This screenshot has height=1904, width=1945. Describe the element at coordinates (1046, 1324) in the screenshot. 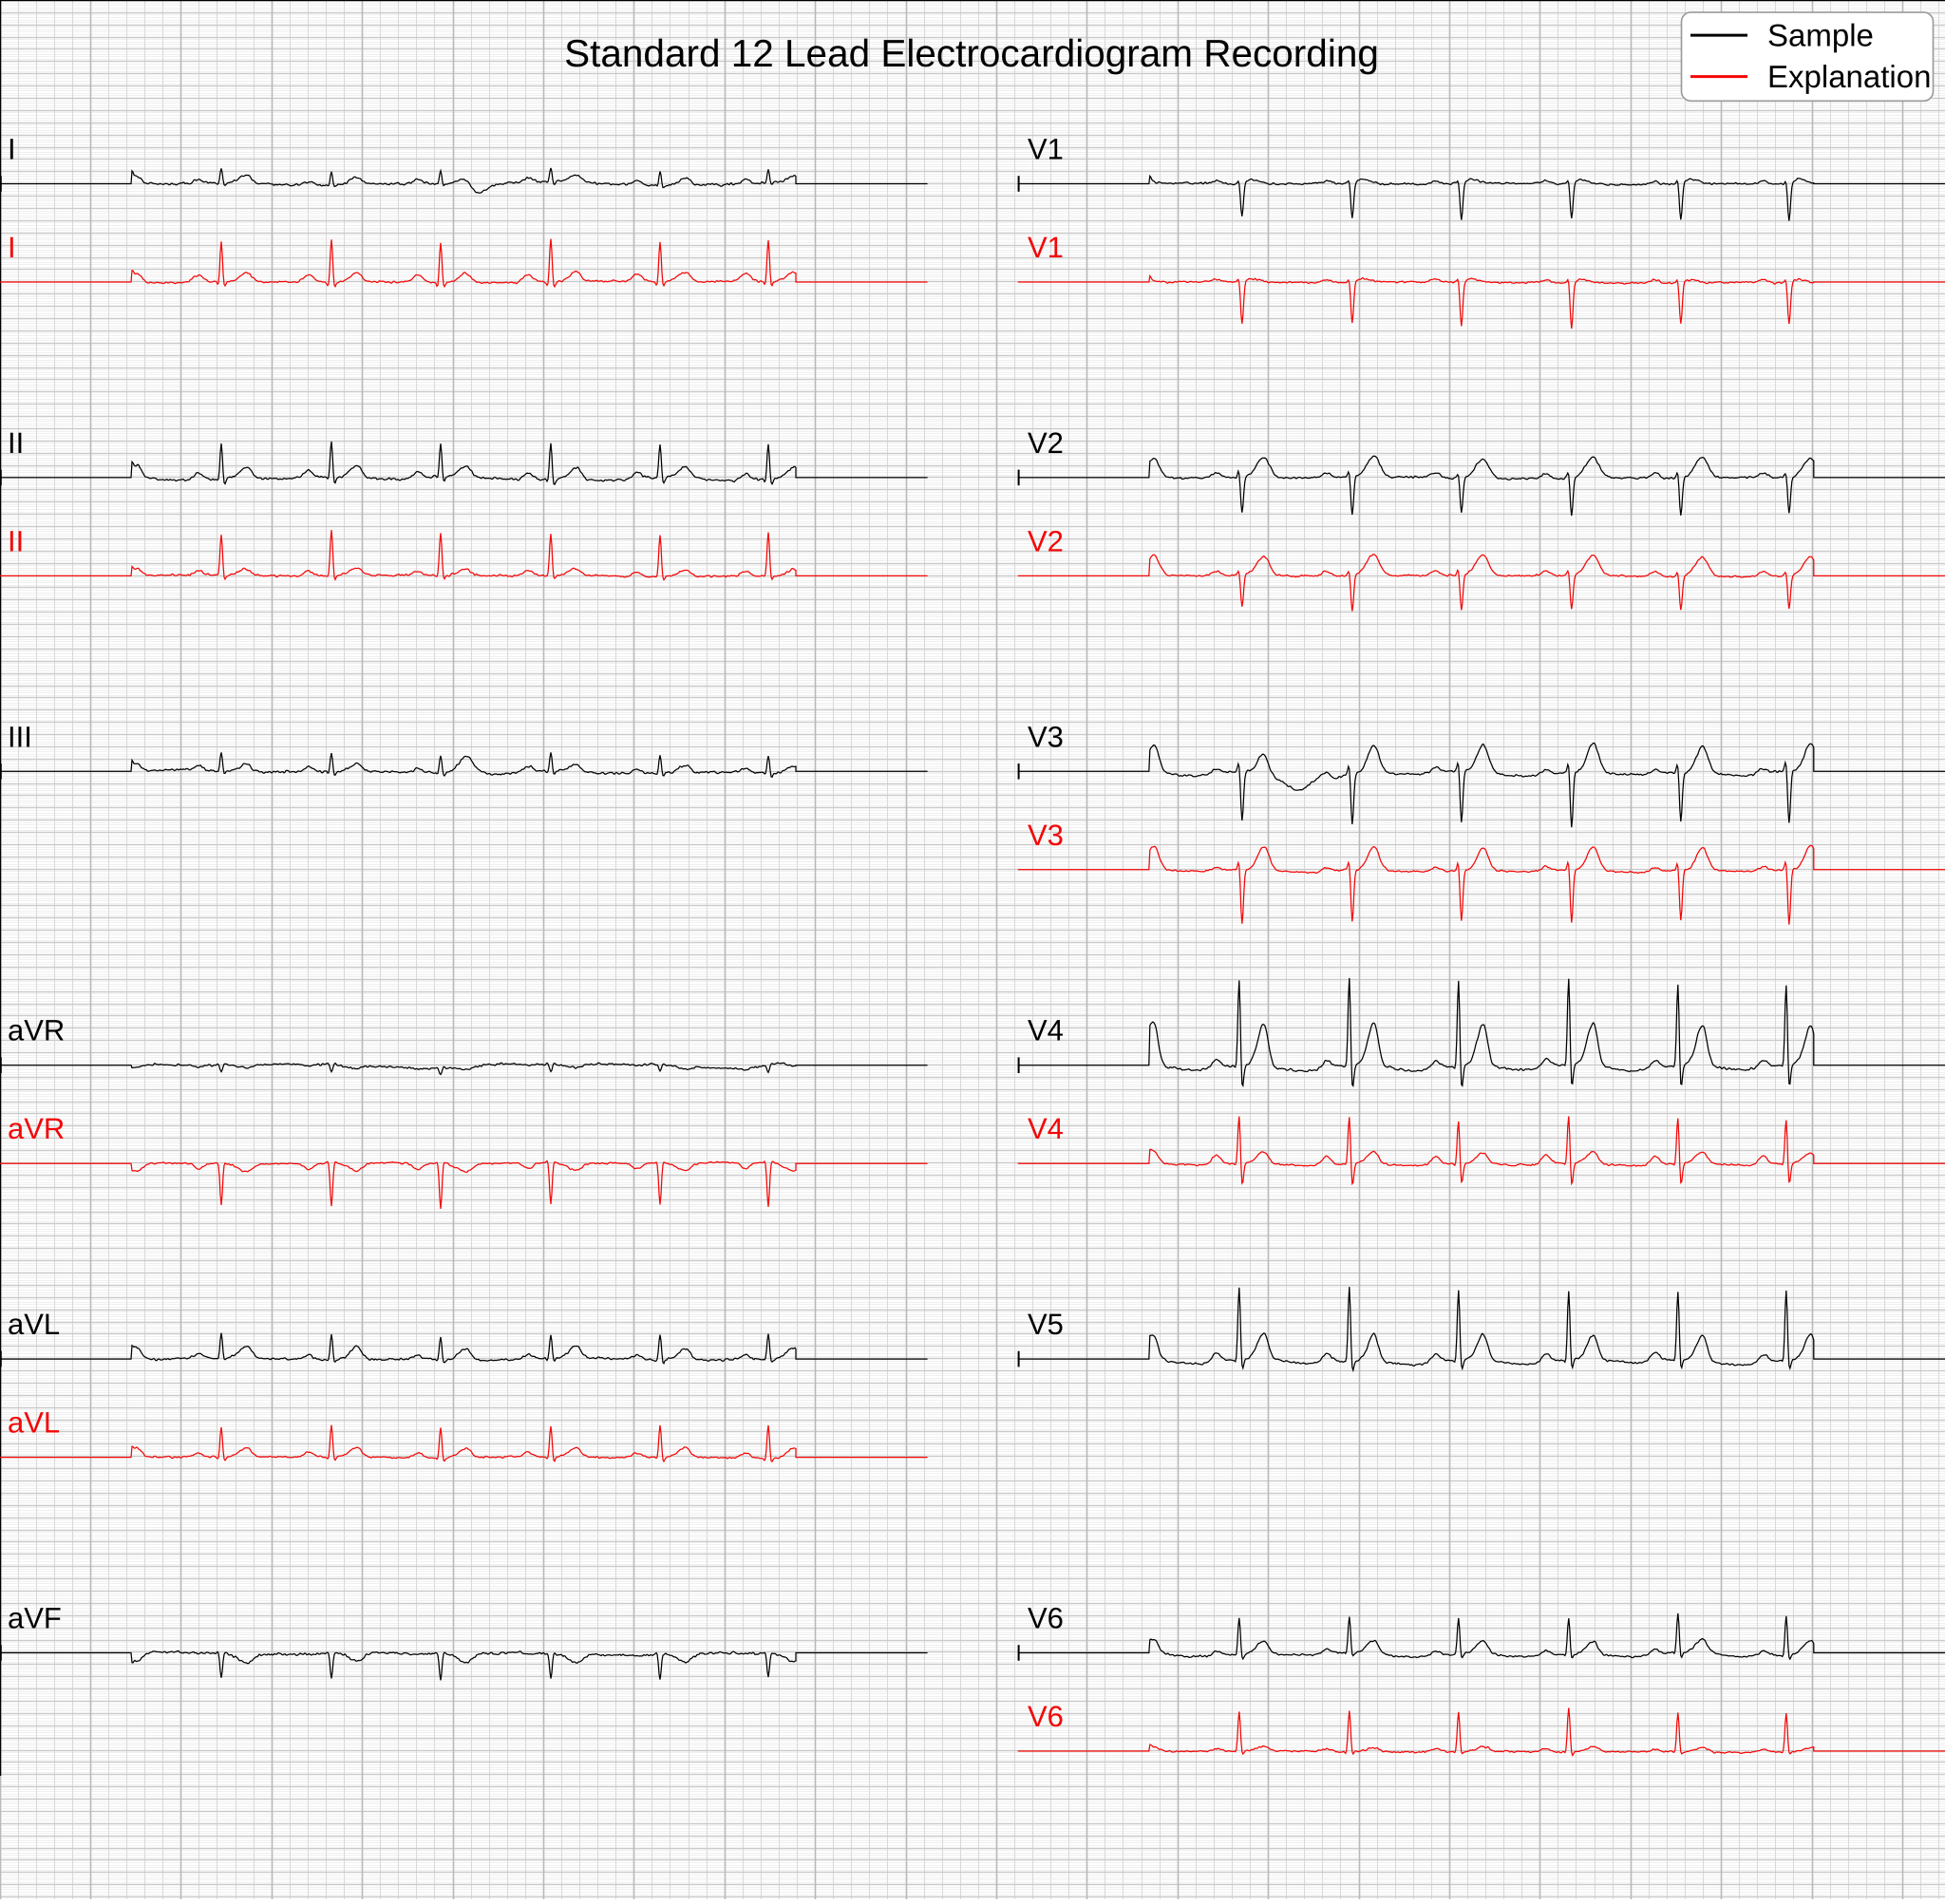

I see `svg-text: V5` at that location.